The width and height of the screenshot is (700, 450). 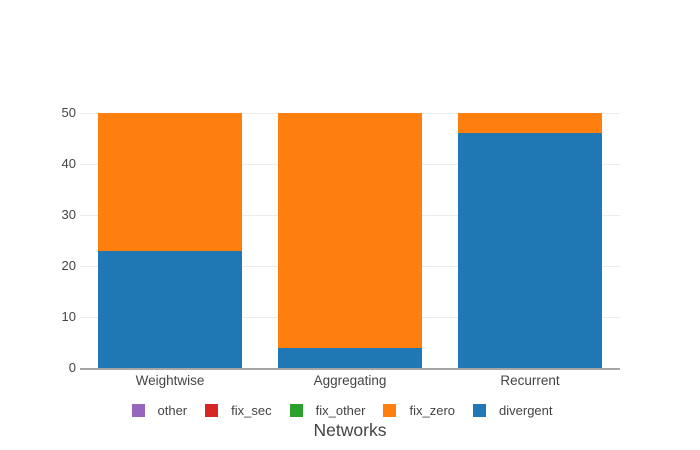 I want to click on x-axis-title: Networks, so click(x=350, y=430).